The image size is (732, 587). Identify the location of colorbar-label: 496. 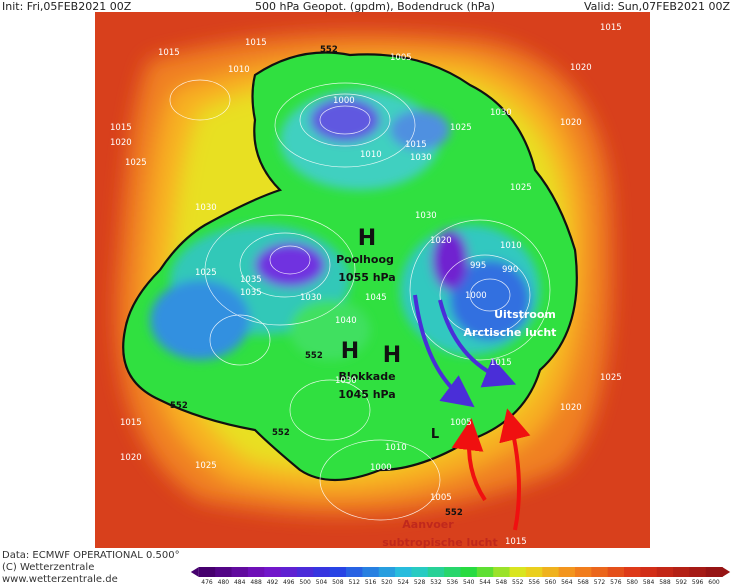
(289, 582).